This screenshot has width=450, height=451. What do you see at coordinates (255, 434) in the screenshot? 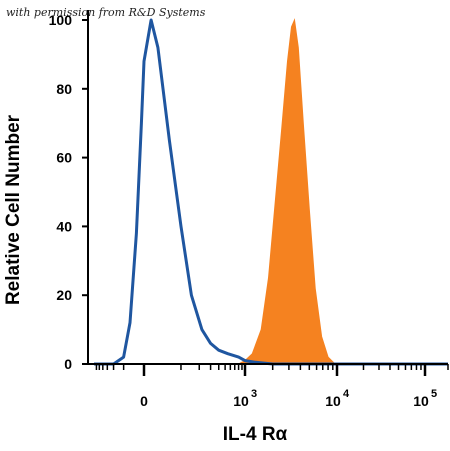
I see `x-axis-title: IL-4 Rα` at bounding box center [255, 434].